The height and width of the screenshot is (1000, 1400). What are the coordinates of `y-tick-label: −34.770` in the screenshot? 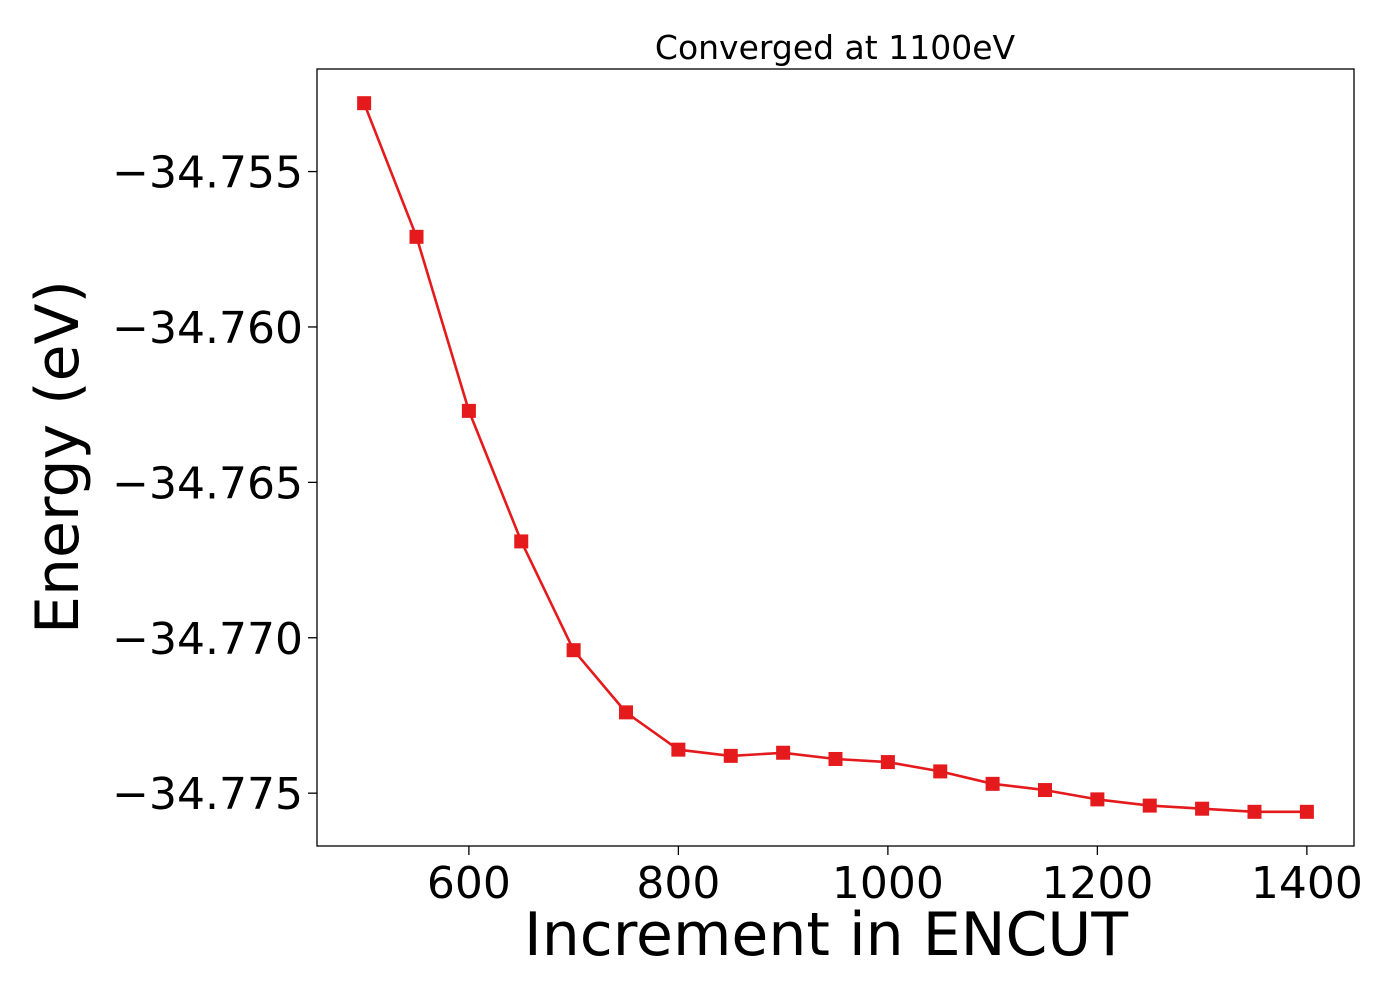 It's located at (207, 639).